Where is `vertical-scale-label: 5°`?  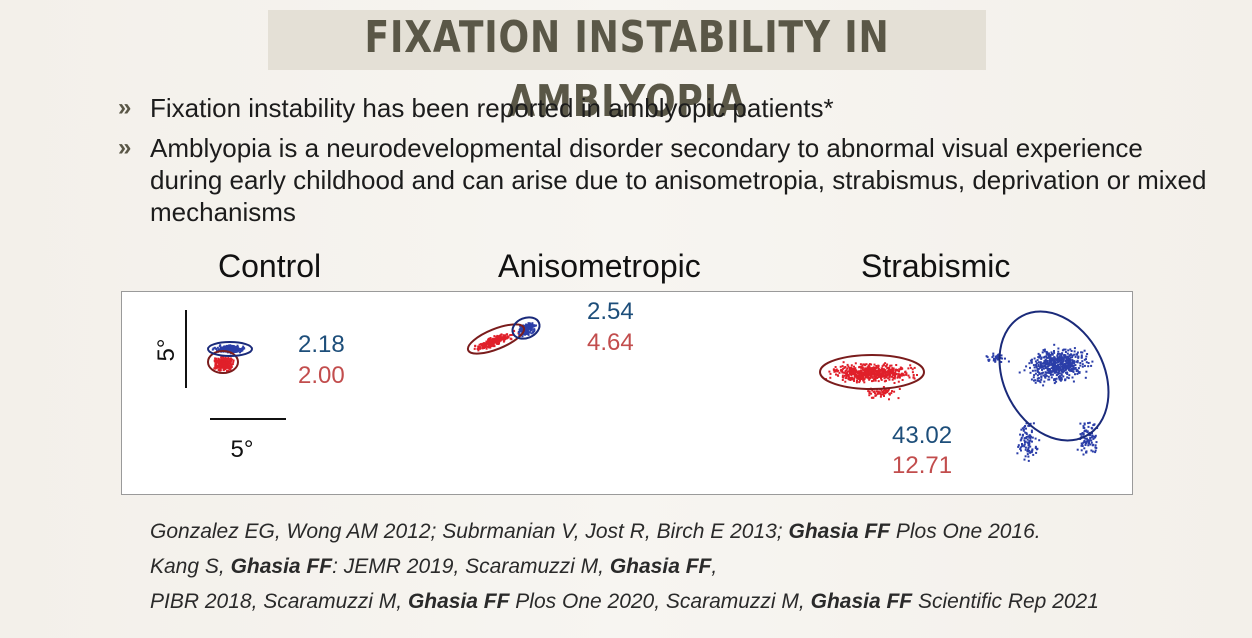
vertical-scale-label: 5° is located at coordinates (166, 350).